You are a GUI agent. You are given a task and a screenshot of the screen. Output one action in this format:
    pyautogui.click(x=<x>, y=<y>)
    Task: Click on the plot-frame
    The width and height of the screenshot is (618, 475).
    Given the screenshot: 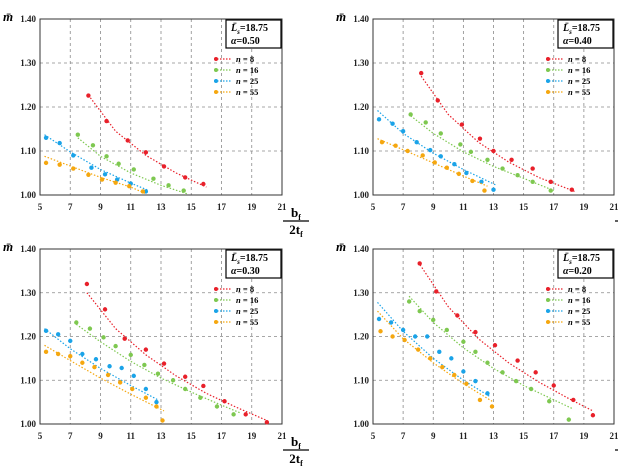 What is the action you would take?
    pyautogui.click(x=161, y=107)
    